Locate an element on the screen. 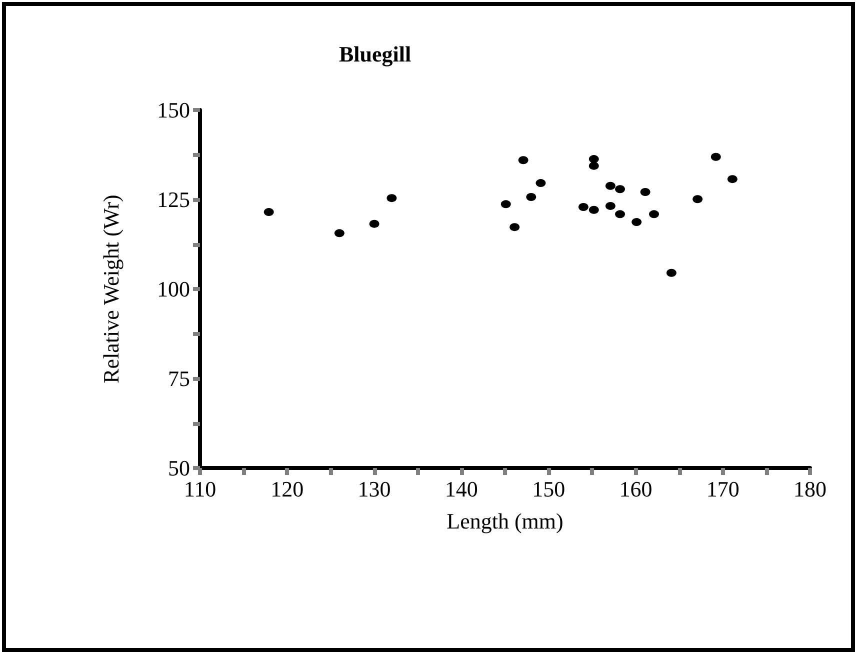  y-tick-label: 150 is located at coordinates (173, 110).